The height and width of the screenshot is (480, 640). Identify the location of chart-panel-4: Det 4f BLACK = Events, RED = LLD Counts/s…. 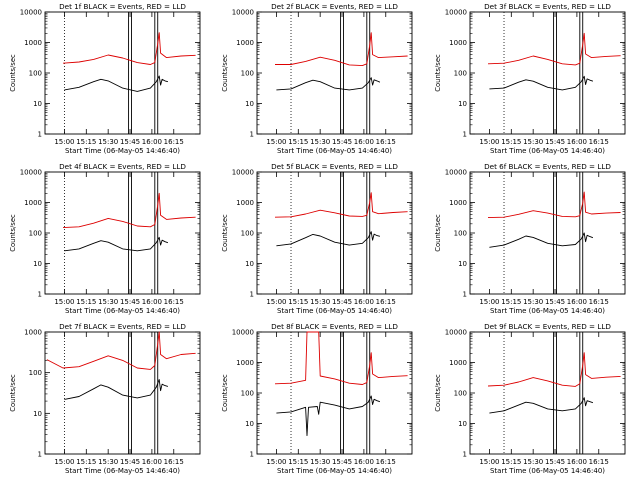
(105, 238).